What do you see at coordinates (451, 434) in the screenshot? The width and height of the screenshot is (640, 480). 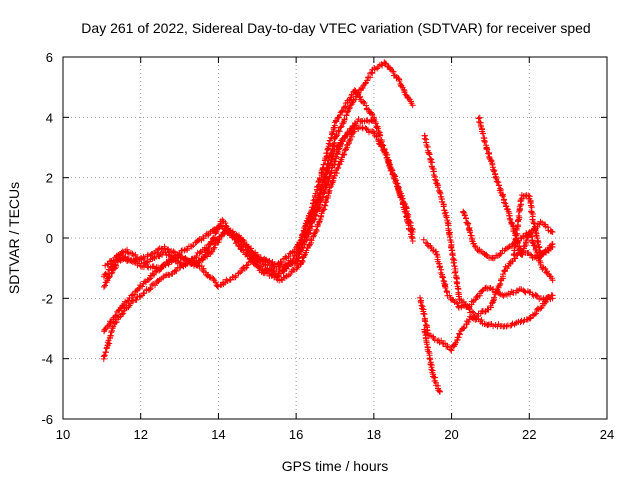 I see `x-tick-label: 20` at bounding box center [451, 434].